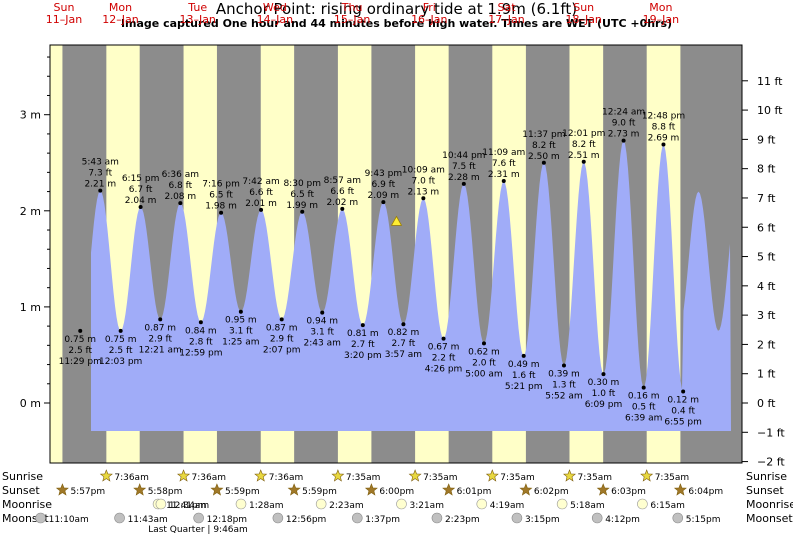  What do you see at coordinates (766, 403) in the screenshot?
I see `y-tick-label-ft: 0 ft` at bounding box center [766, 403].